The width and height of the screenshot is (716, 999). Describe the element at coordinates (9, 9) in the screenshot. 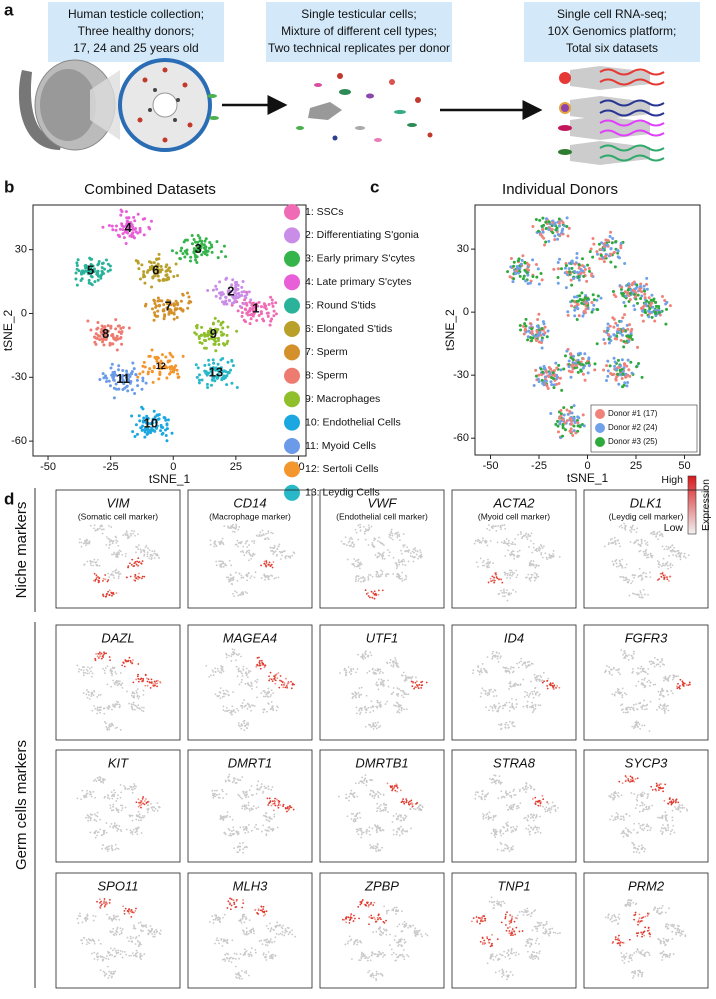

I see `panel-label: a` at that location.